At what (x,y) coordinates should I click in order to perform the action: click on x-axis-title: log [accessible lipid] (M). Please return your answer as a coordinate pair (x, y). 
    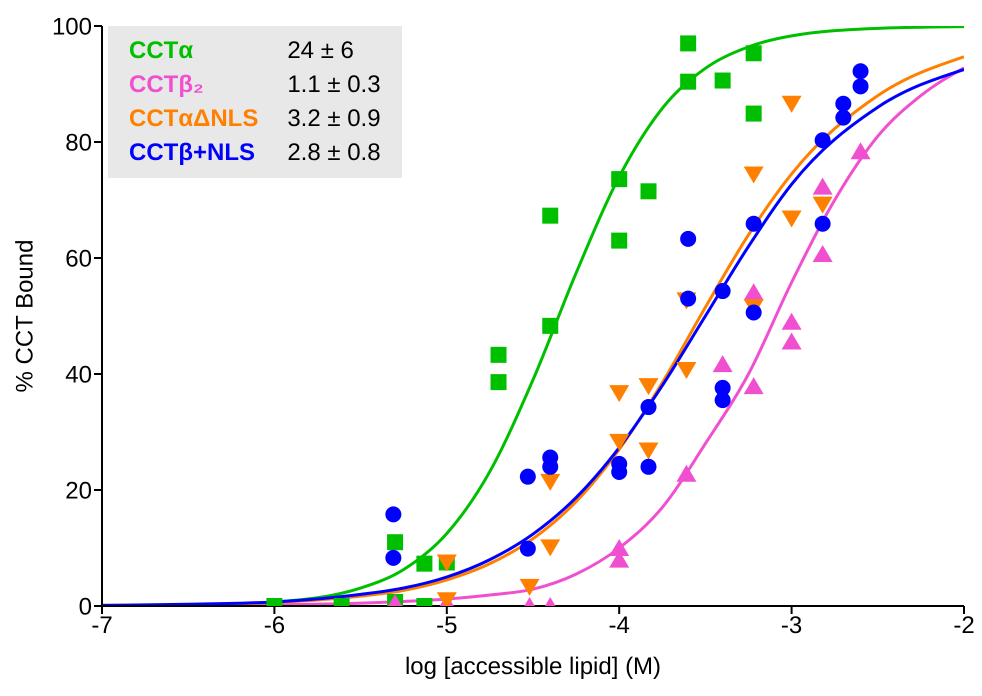
    Looking at the image, I should click on (533, 666).